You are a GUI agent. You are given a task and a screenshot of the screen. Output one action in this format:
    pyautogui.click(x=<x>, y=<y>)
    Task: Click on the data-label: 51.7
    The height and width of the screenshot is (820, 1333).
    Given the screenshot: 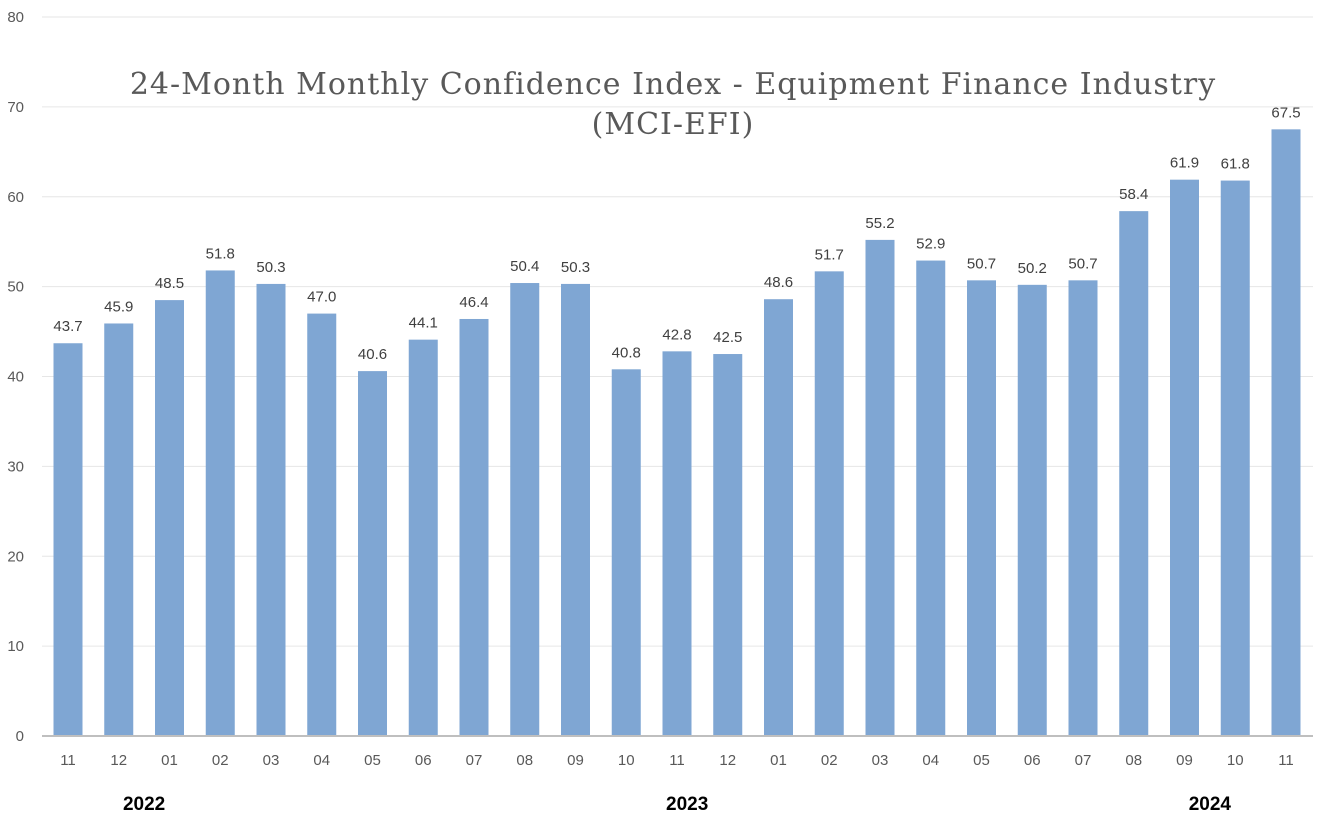 What is the action you would take?
    pyautogui.click(x=829, y=254)
    